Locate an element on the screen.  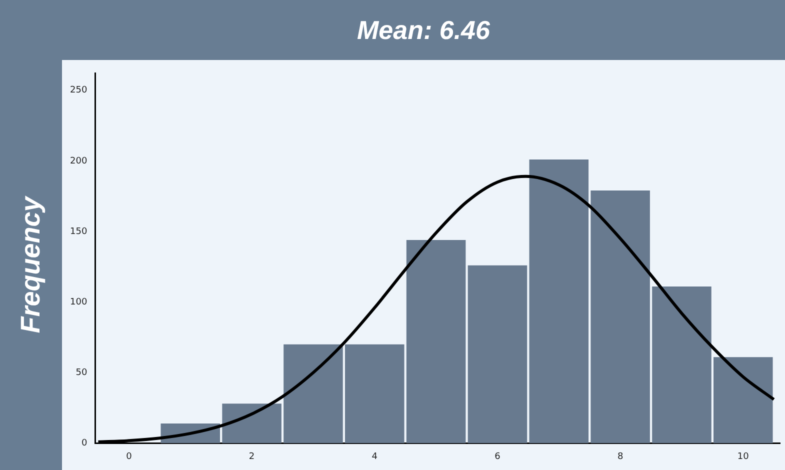
y-tick-label: 100 is located at coordinates (79, 302).